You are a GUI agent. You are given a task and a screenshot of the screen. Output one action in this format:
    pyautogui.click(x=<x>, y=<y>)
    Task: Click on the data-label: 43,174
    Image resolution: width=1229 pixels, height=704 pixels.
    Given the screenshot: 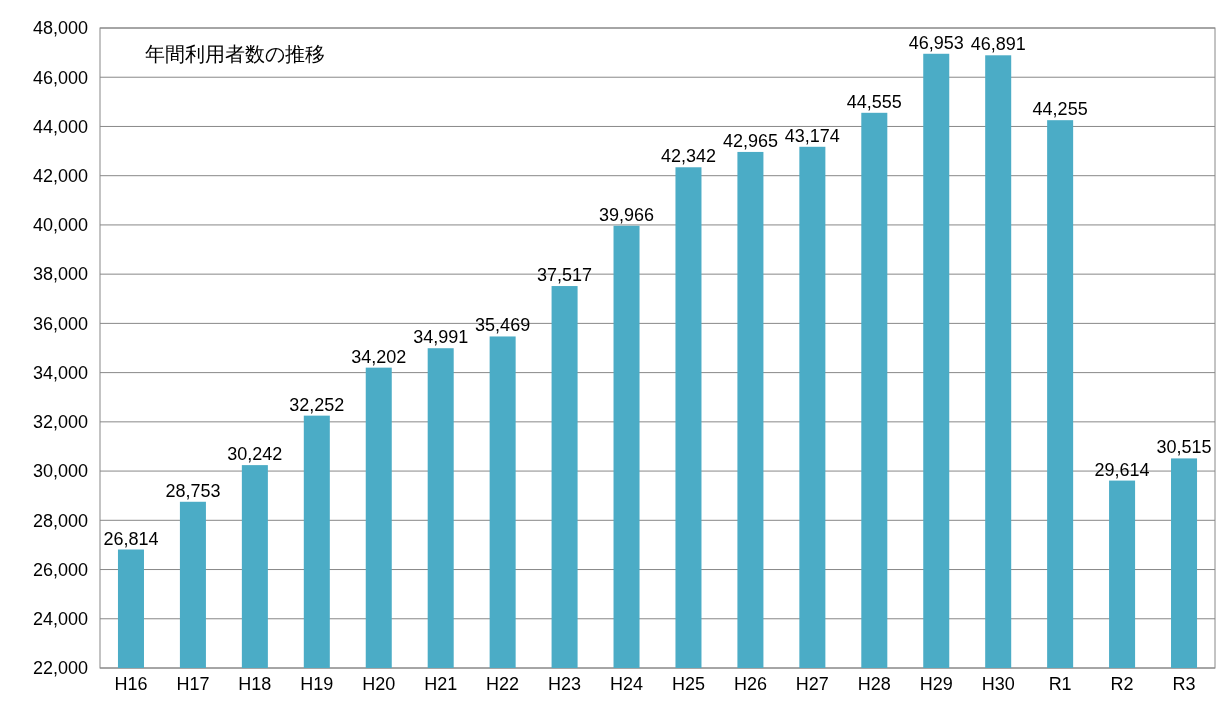 What is the action you would take?
    pyautogui.click(x=812, y=135)
    